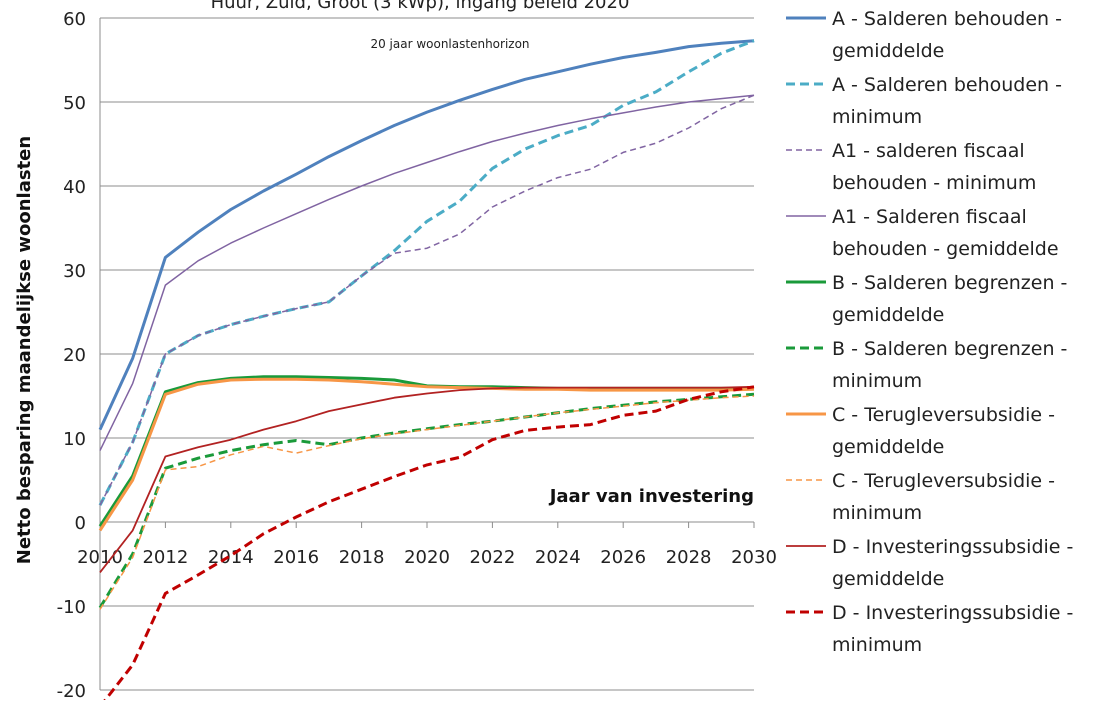  I want to click on y-tick-label: 0, so click(80, 523).